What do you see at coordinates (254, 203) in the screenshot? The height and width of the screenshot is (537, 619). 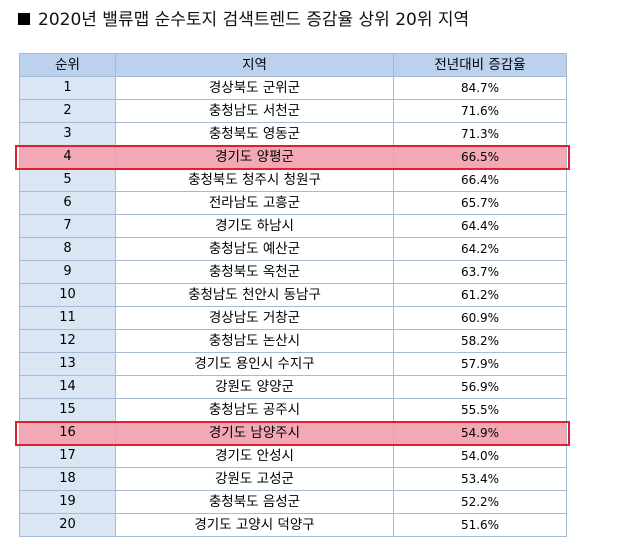 I see `region-cell: 전라남도 고흥군` at bounding box center [254, 203].